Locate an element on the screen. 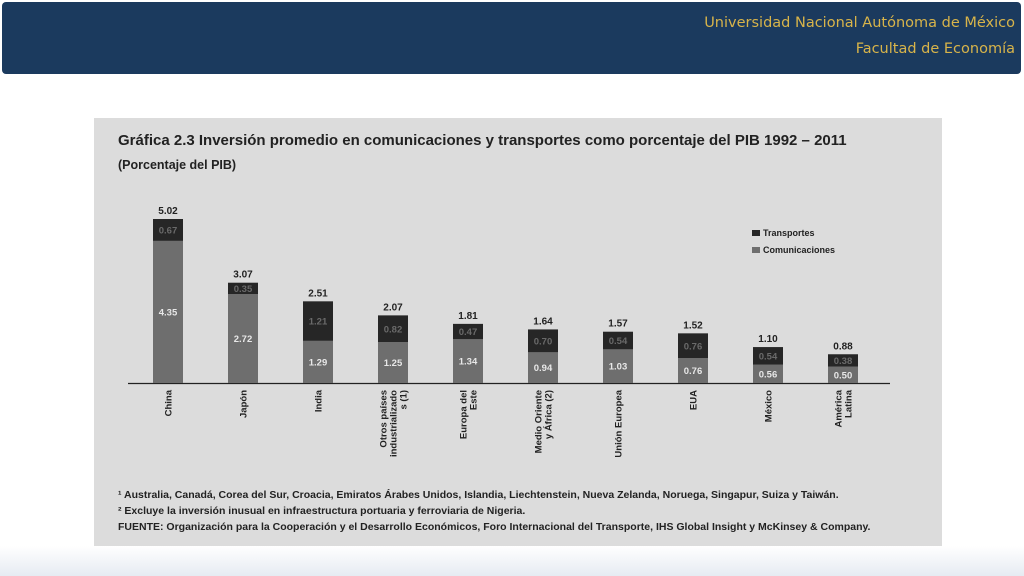  category-label-line: India is located at coordinates (319, 400).